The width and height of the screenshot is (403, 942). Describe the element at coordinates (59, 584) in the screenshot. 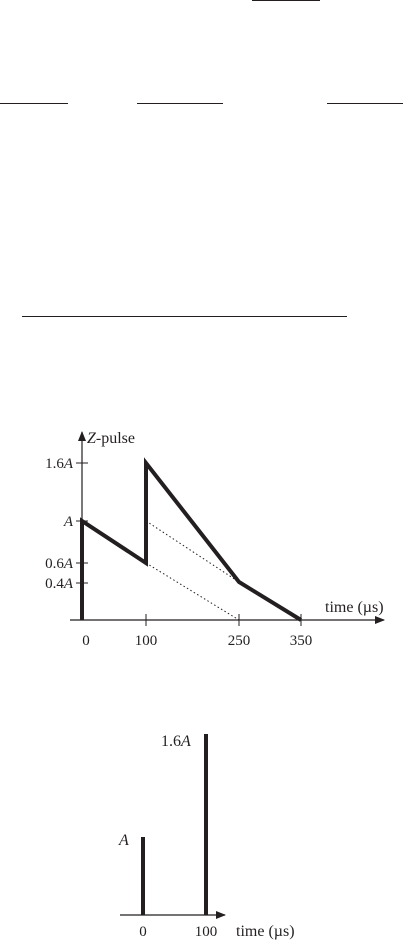

I see `y-tick-label-0-4: 0.4A` at that location.